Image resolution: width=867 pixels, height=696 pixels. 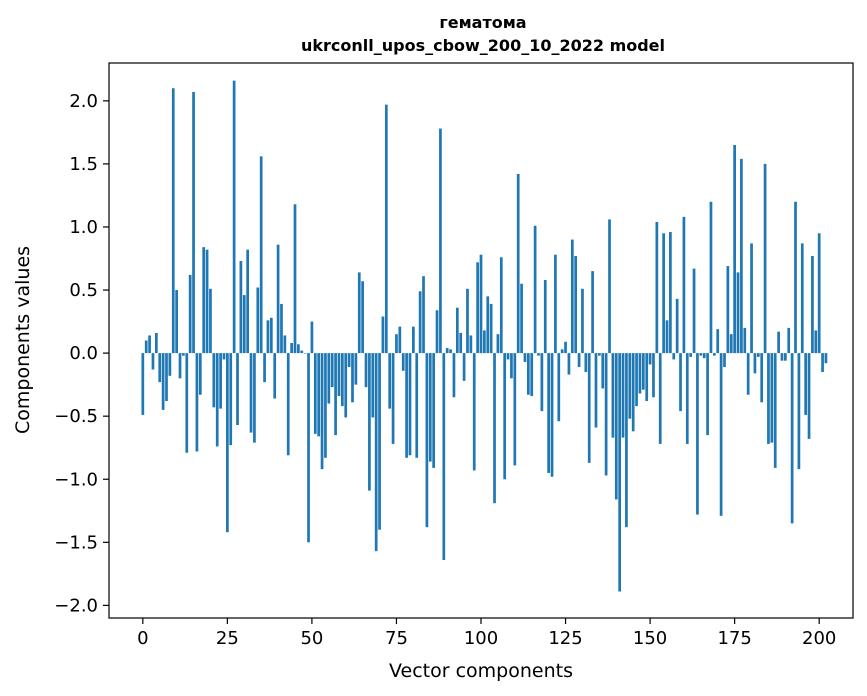 I want to click on x-tick-label: 100, so click(x=481, y=638).